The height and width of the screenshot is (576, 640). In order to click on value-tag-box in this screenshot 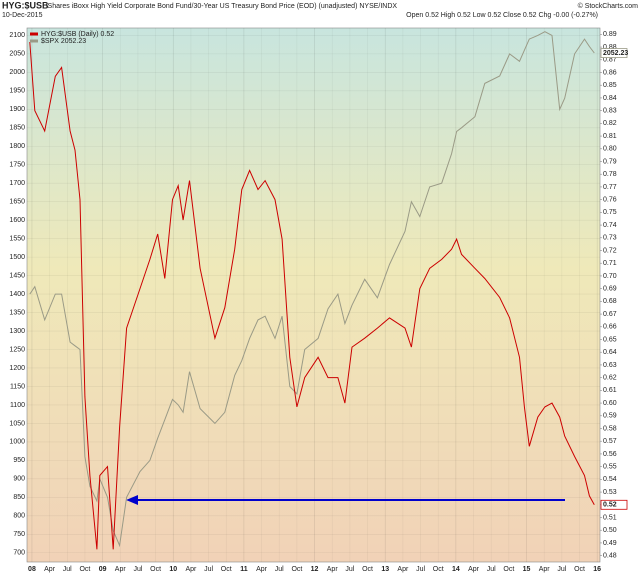, I will do `click(614, 53)`.